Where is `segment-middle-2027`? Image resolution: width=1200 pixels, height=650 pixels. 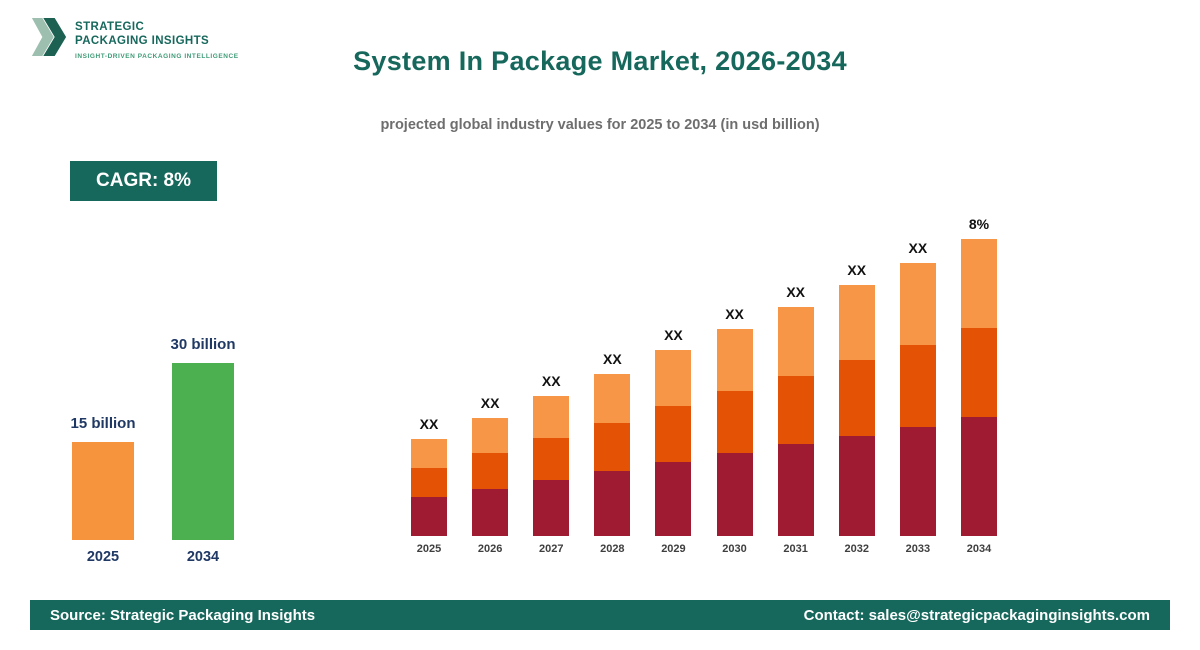 segment-middle-2027 is located at coordinates (551, 459).